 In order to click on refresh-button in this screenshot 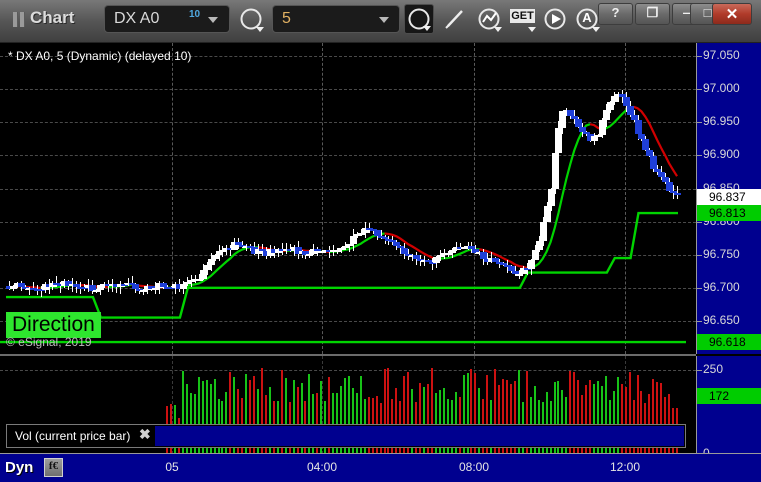, I will do `click(251, 19)`.